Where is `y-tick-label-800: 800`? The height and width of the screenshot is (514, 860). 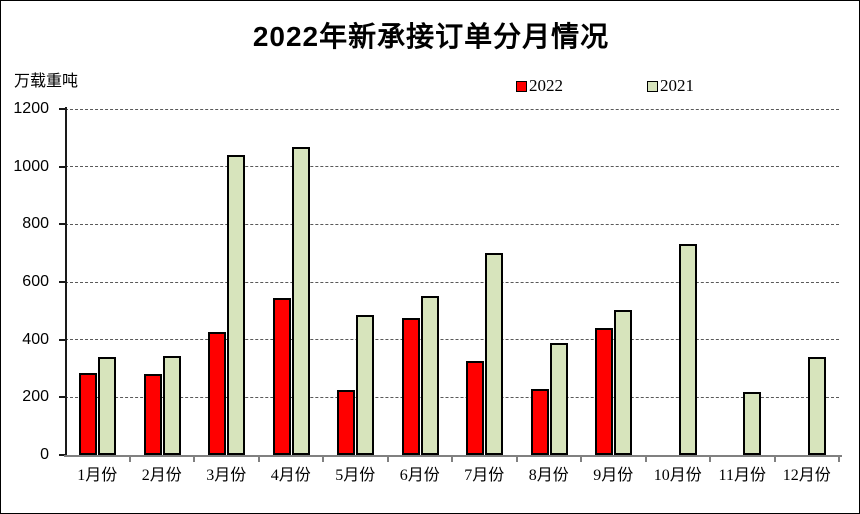
y-tick-label-800: 800 is located at coordinates (35, 224).